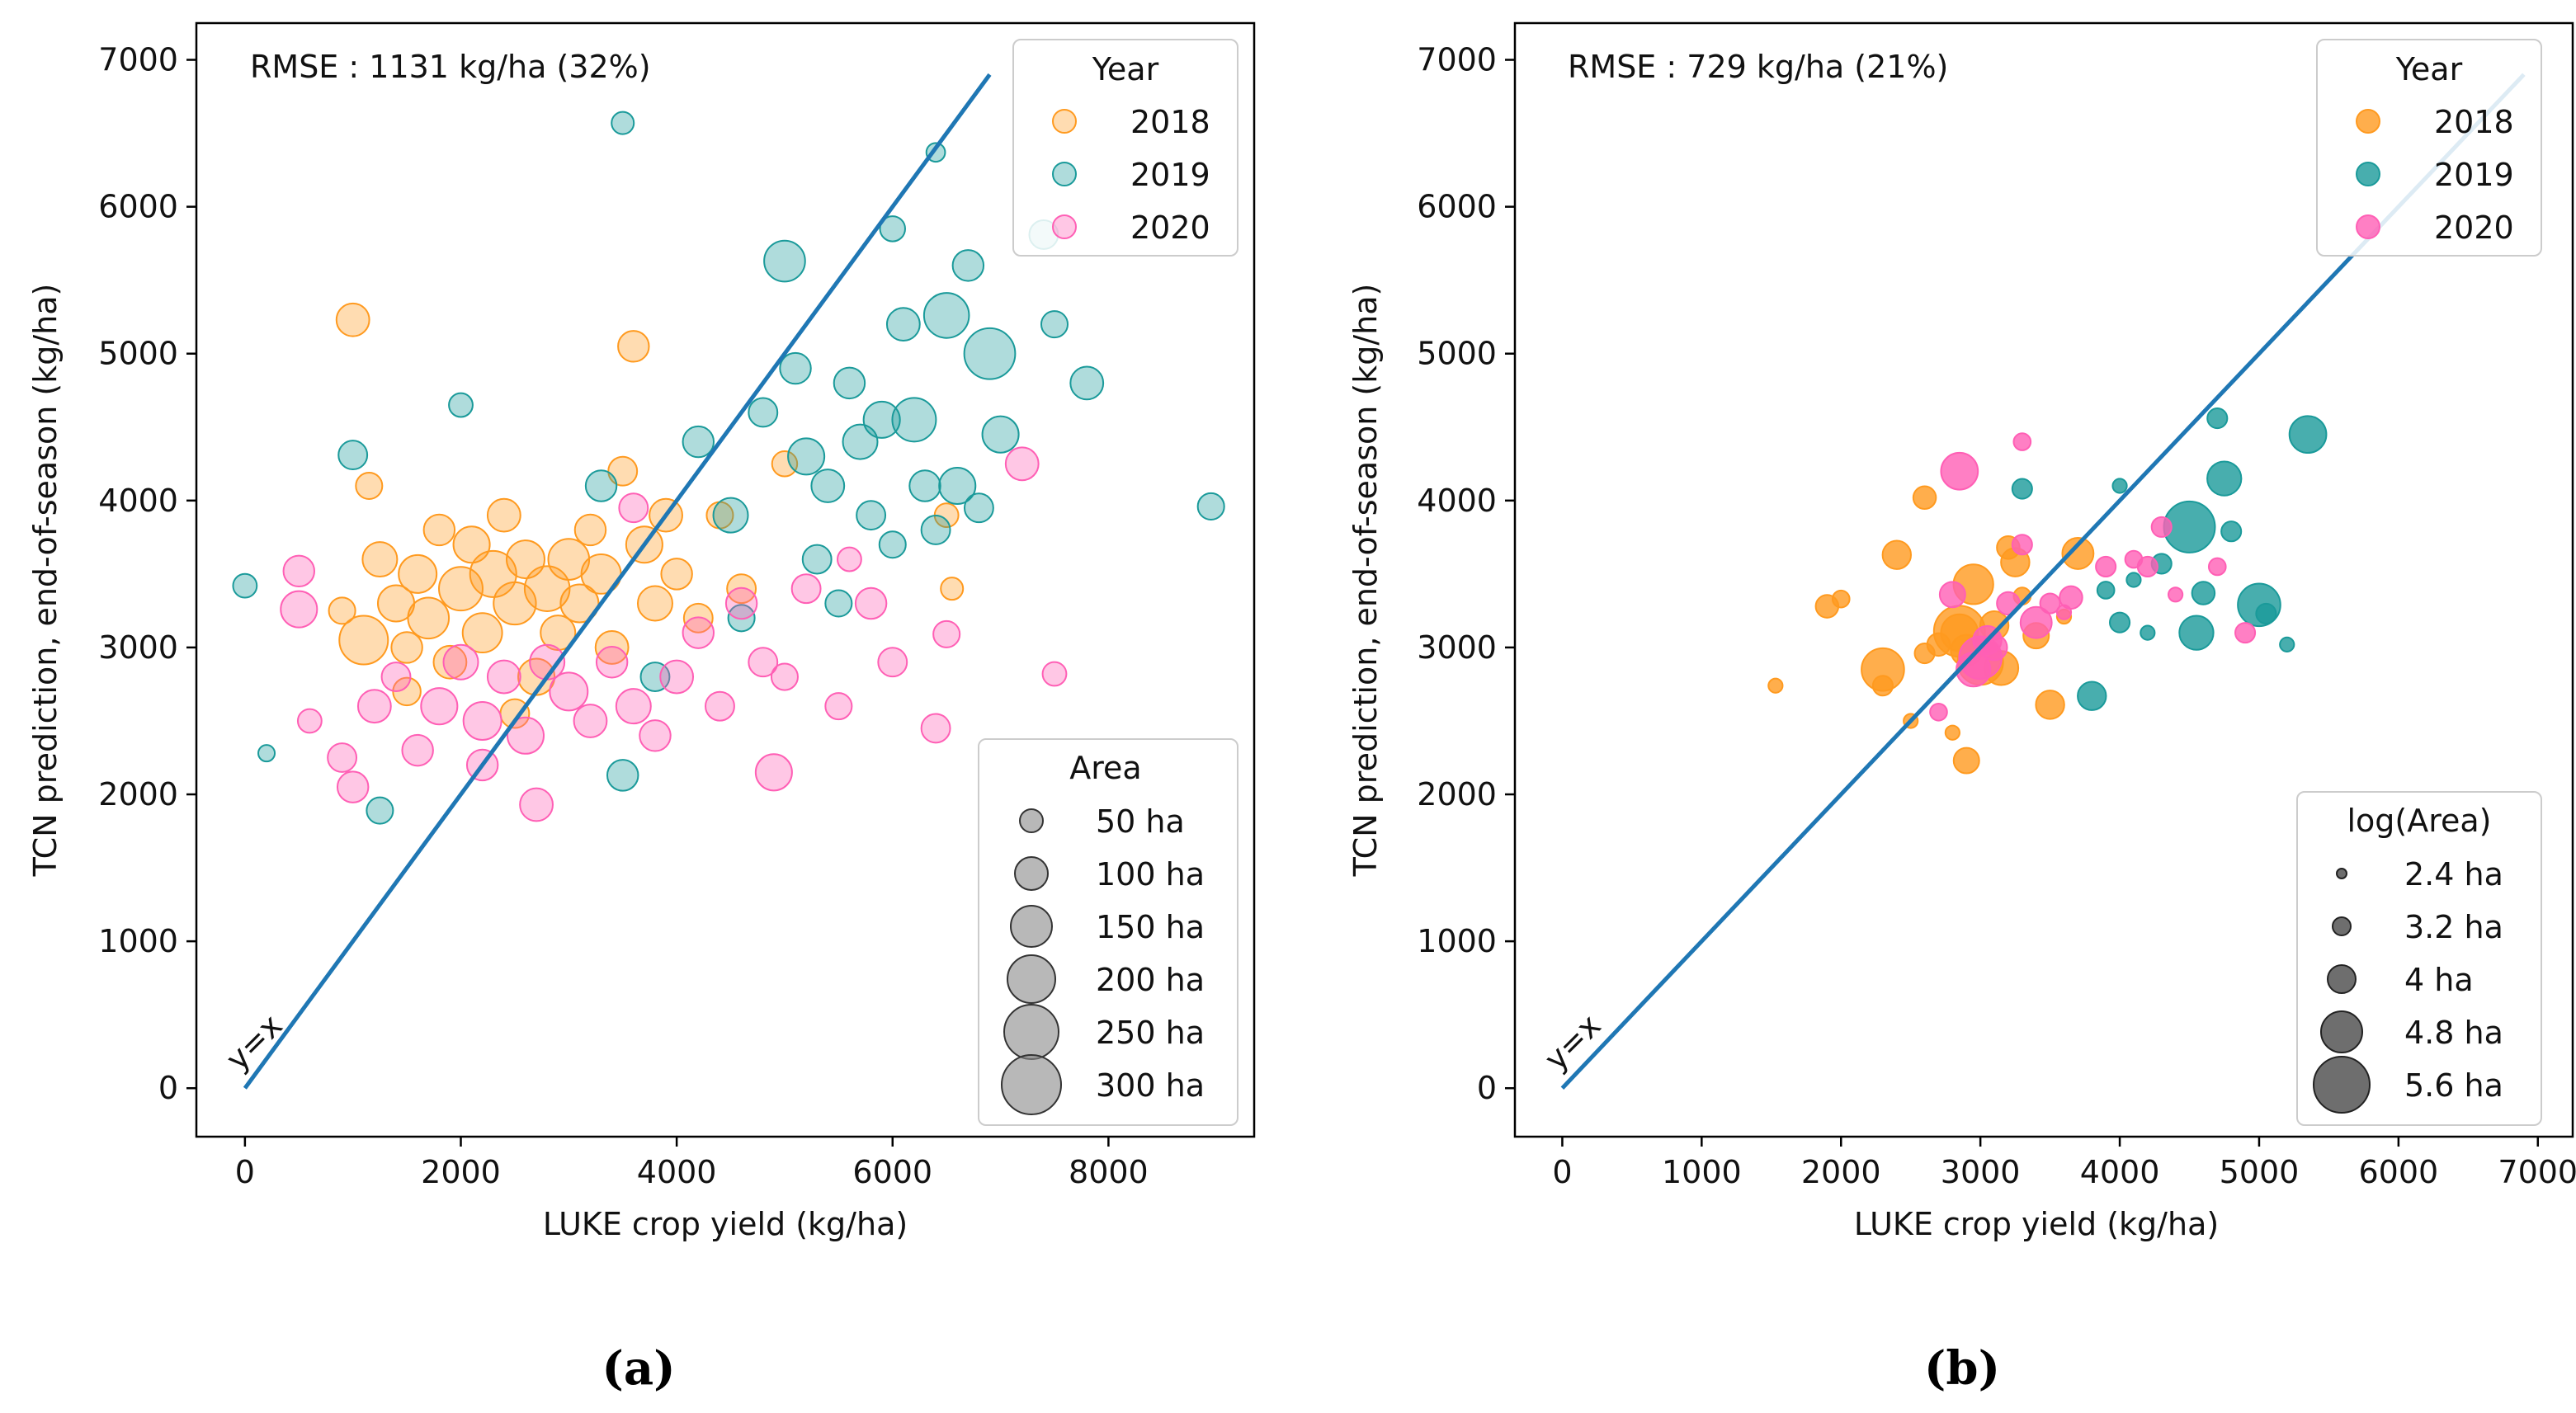 The image size is (2576, 1413). I want to click on panel-b-legend-label-2019: 2019, so click(2474, 175).